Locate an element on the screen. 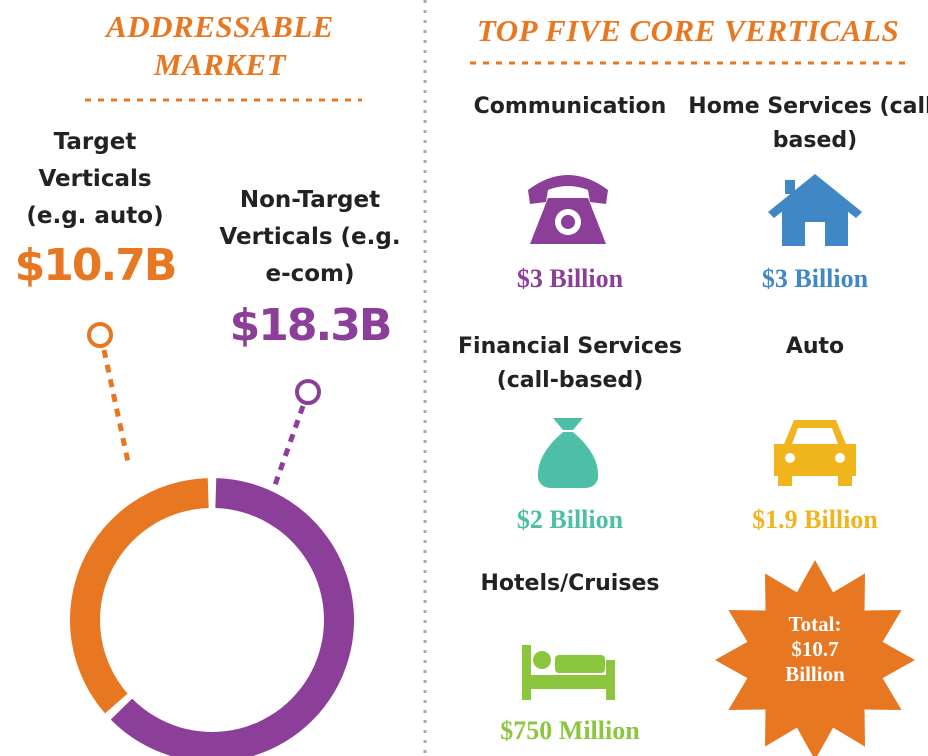 Image resolution: width=928 pixels, height=756 pixels. bag-icon is located at coordinates (568, 453).